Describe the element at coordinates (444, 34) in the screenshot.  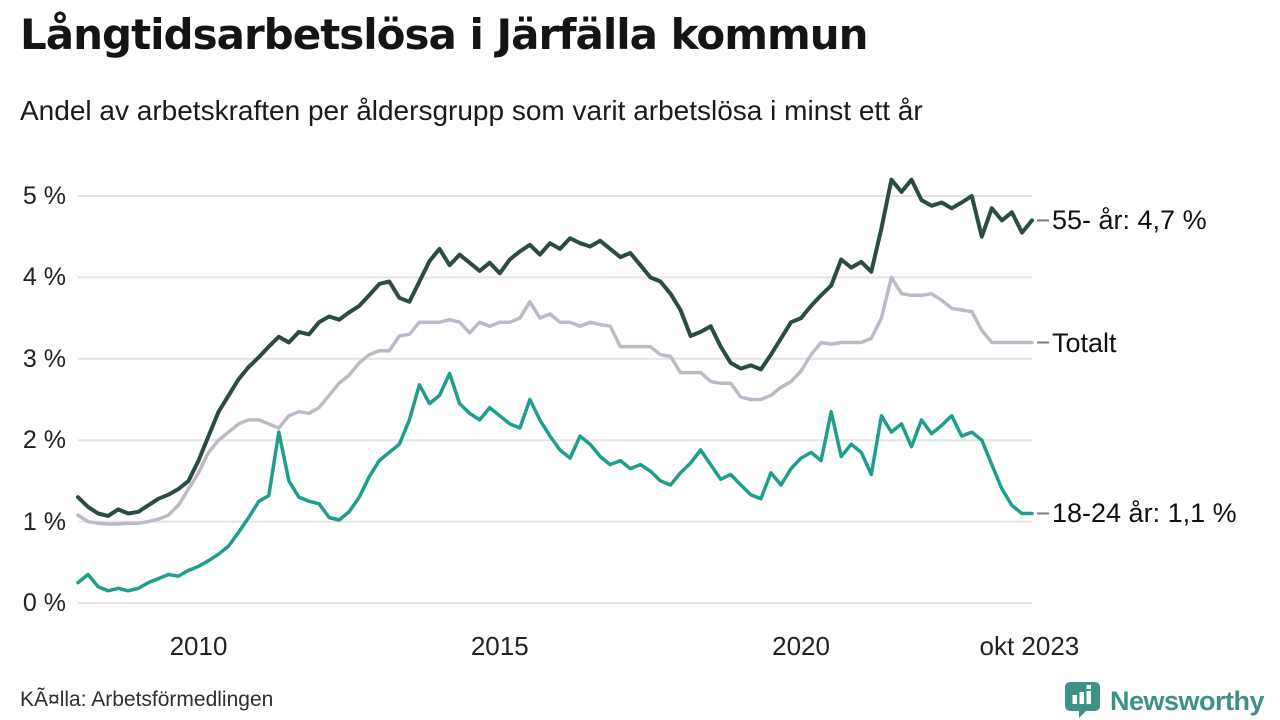
I see `chart-title: Långtidsarbetslösa i Järfälla kommun` at that location.